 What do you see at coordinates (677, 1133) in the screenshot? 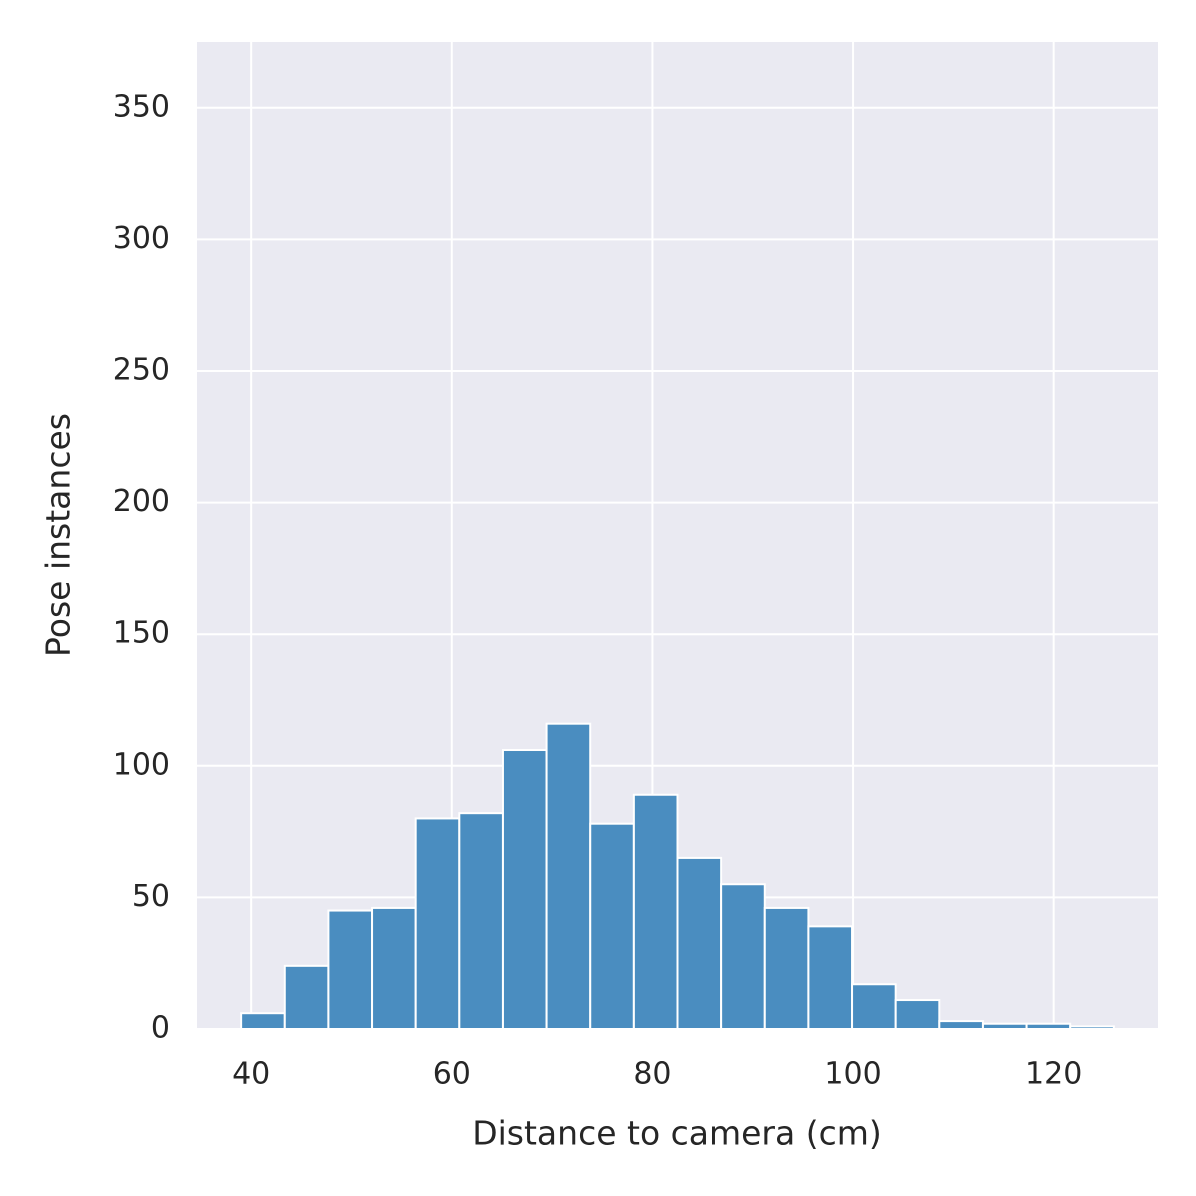
I see `x-axis-label: Distance to camera (cm)` at bounding box center [677, 1133].